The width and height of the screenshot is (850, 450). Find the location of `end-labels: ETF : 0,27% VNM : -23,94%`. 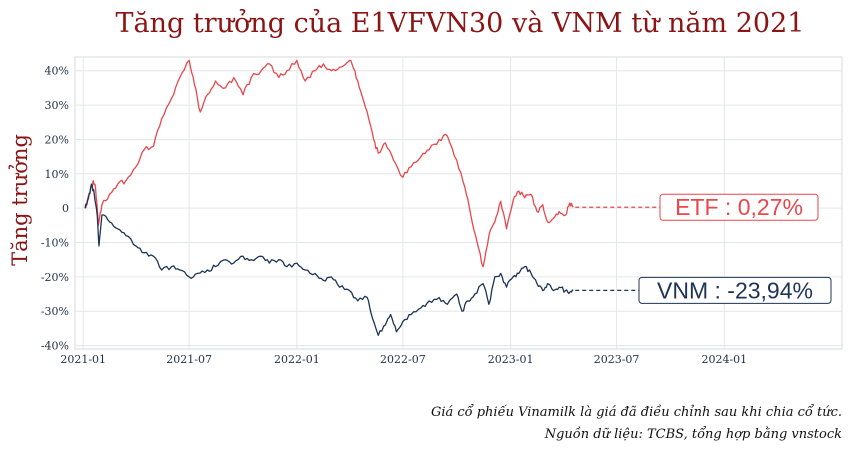

end-labels: ETF : 0,27% VNM : -23,94% is located at coordinates (703, 248).